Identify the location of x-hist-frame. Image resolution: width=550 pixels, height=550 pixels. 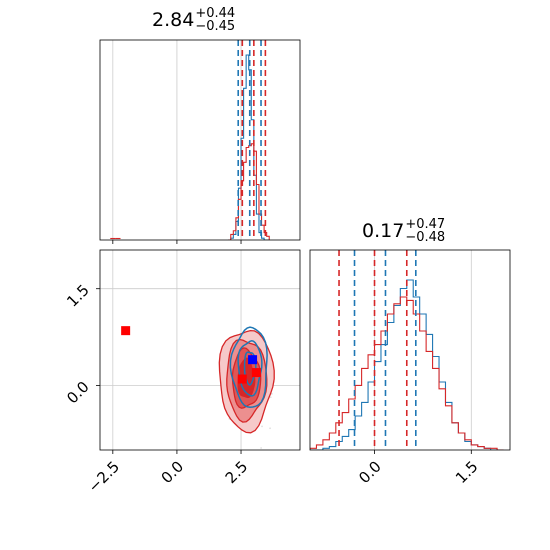
(200, 140).